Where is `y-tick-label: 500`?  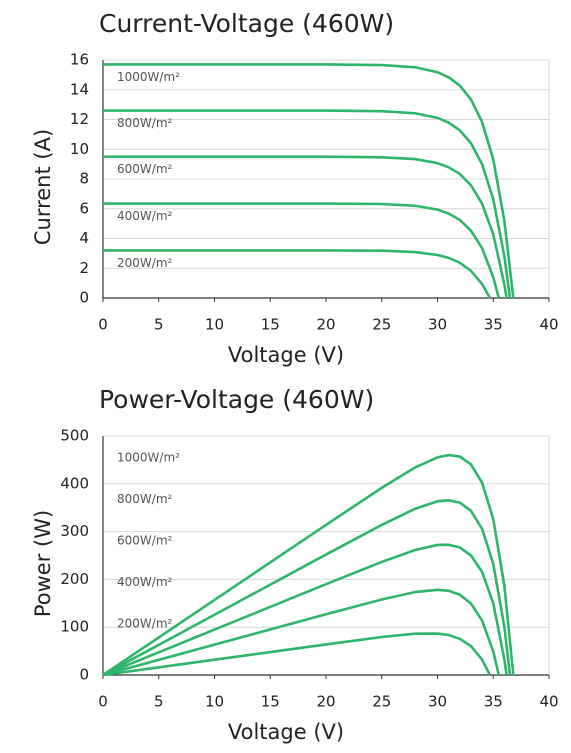
y-tick-label: 500 is located at coordinates (74, 436).